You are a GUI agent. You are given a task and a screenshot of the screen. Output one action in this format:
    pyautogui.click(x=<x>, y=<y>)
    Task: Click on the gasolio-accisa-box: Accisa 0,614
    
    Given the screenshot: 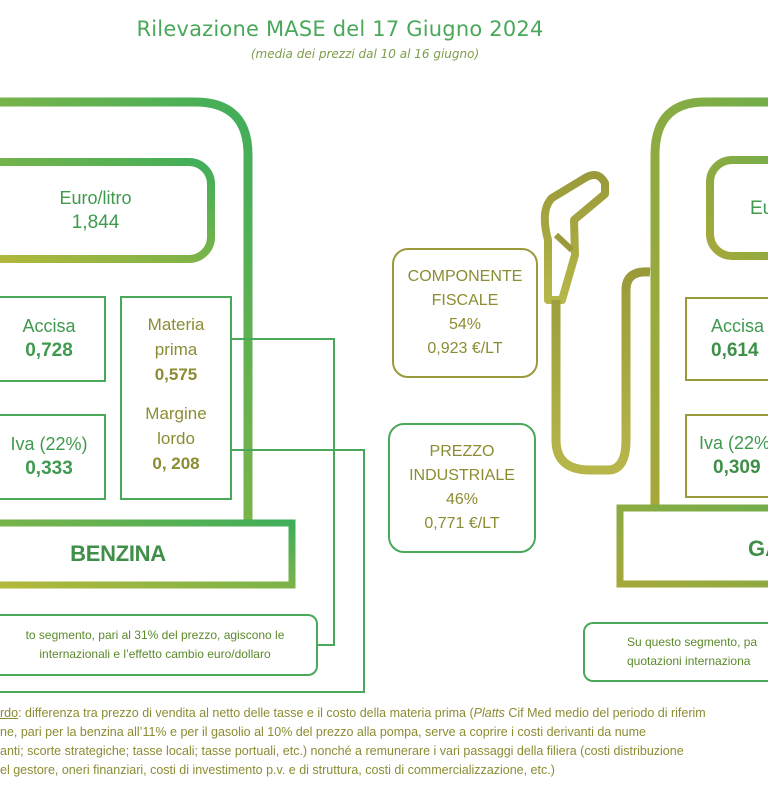 What is the action you would take?
    pyautogui.click(x=726, y=339)
    